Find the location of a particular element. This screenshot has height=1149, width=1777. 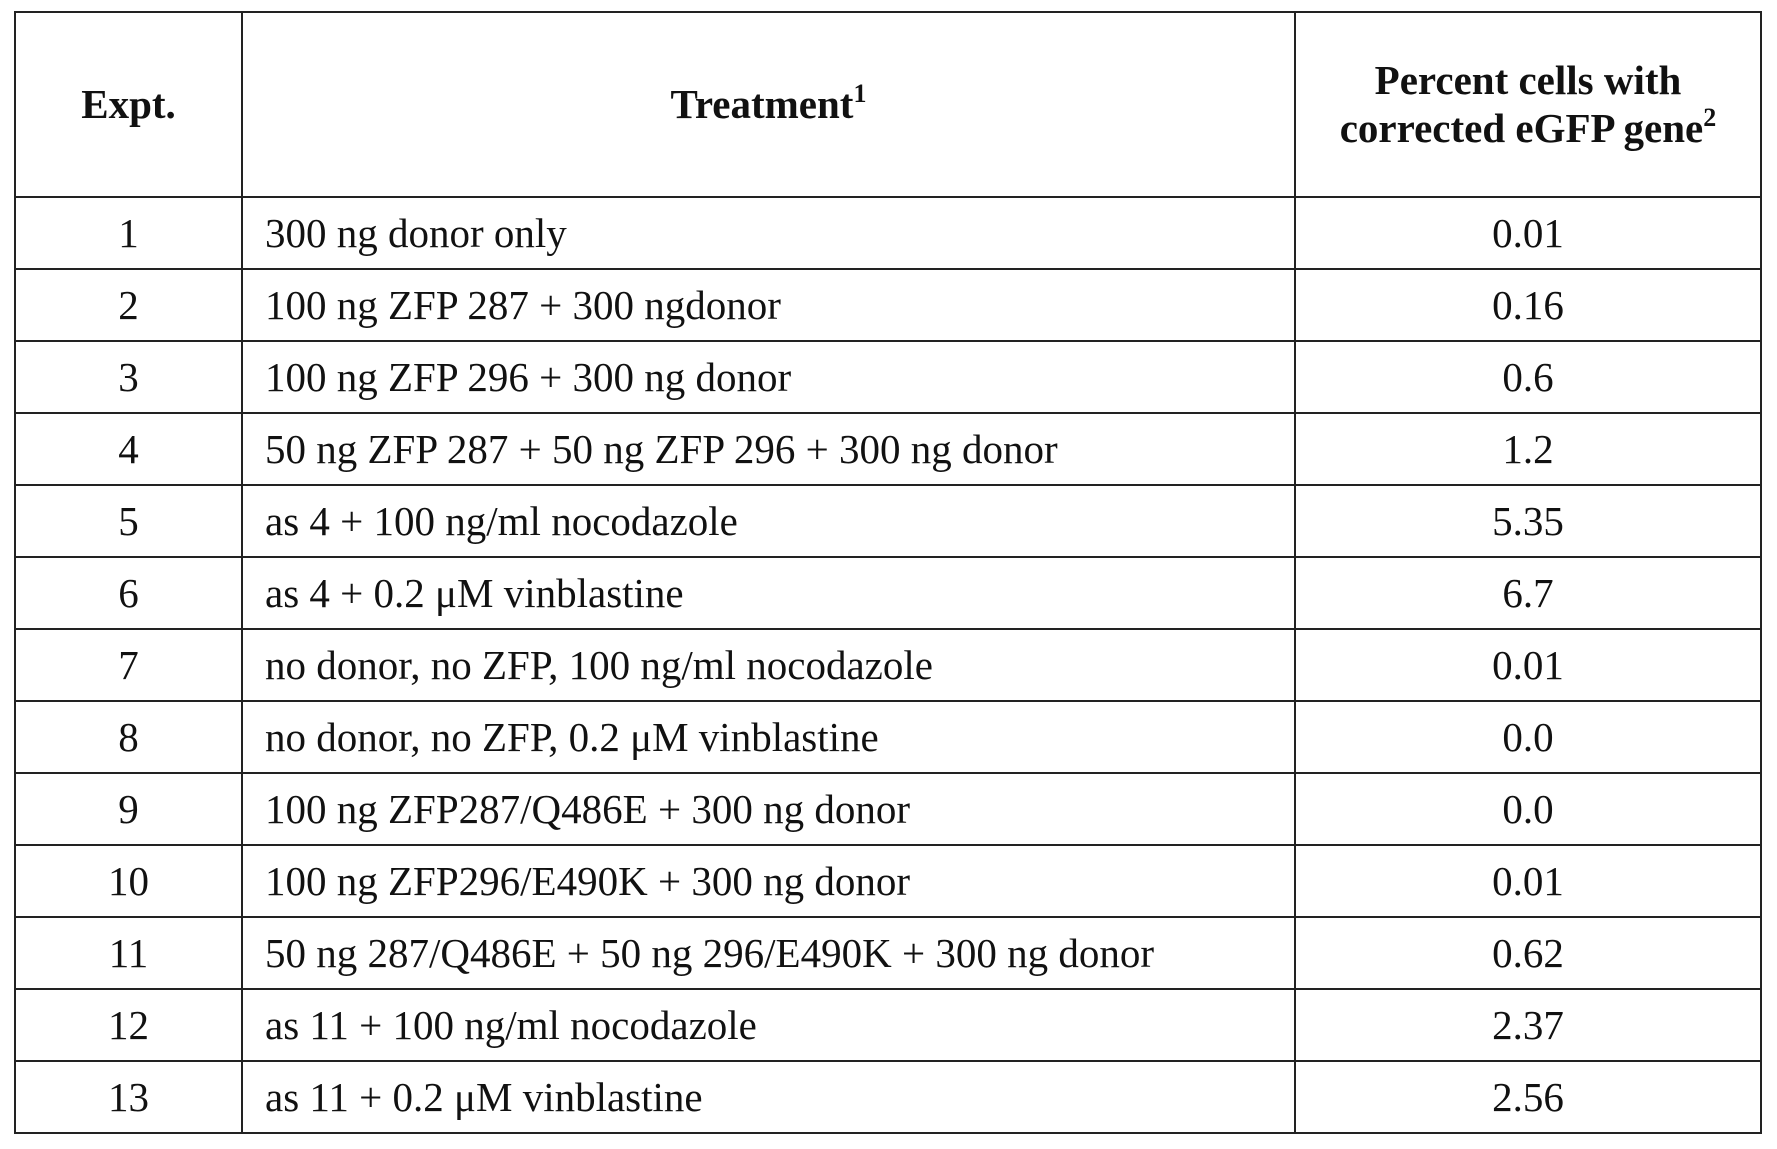

table-cell: 0.6 is located at coordinates (1528, 377).